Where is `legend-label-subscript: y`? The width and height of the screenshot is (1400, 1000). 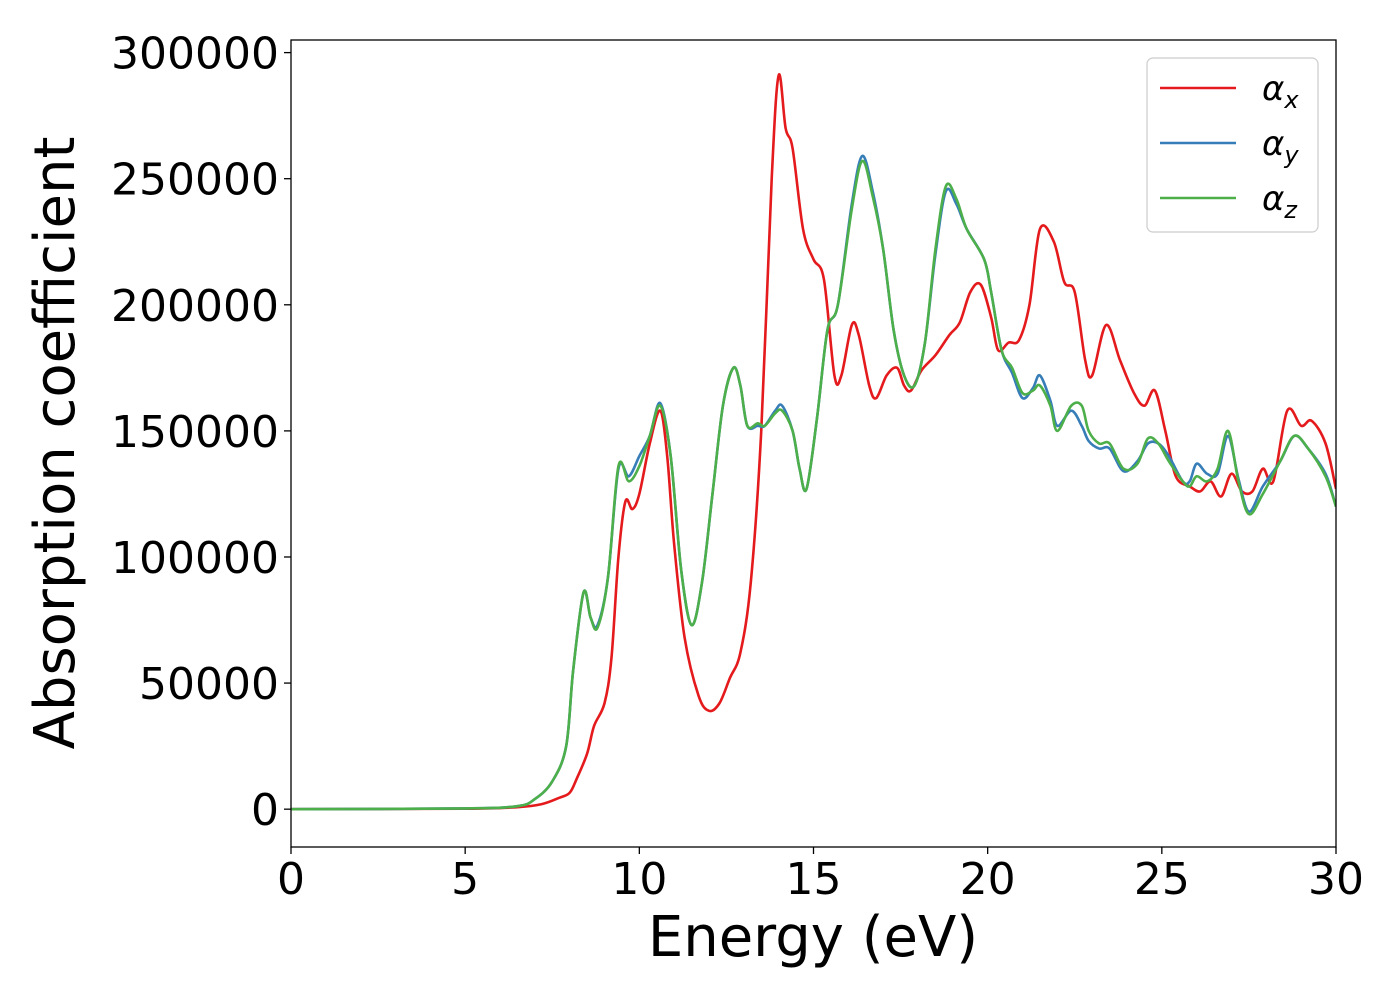 legend-label-subscript: y is located at coordinates (1291, 155).